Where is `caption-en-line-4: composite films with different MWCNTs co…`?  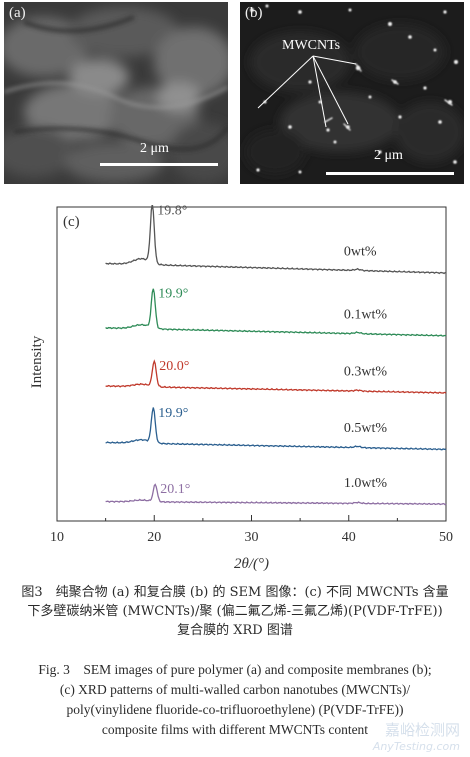
caption-en-line-4: composite films with different MWCNTs co… is located at coordinates (235, 729).